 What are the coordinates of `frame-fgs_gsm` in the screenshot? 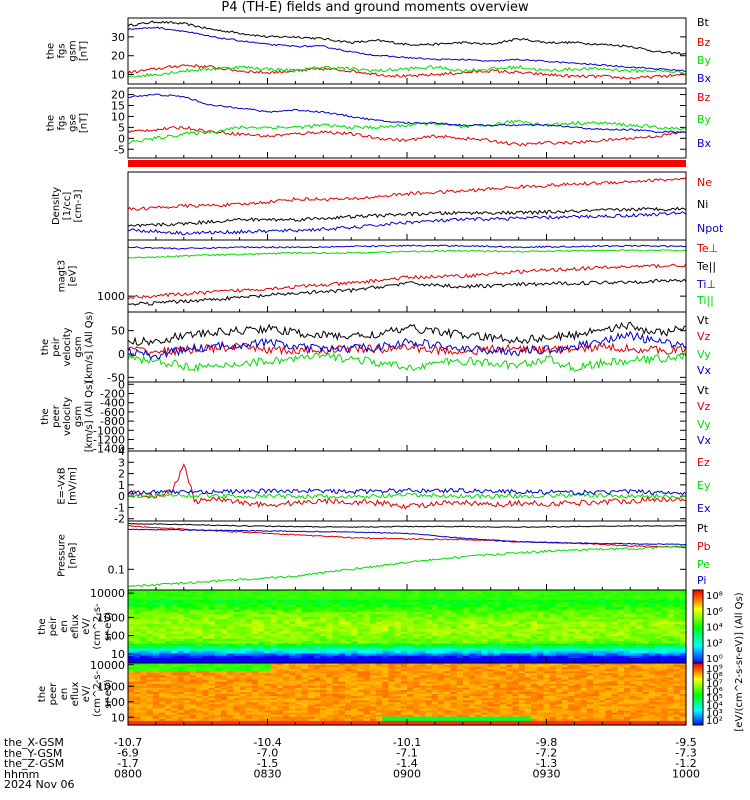 It's located at (407, 51).